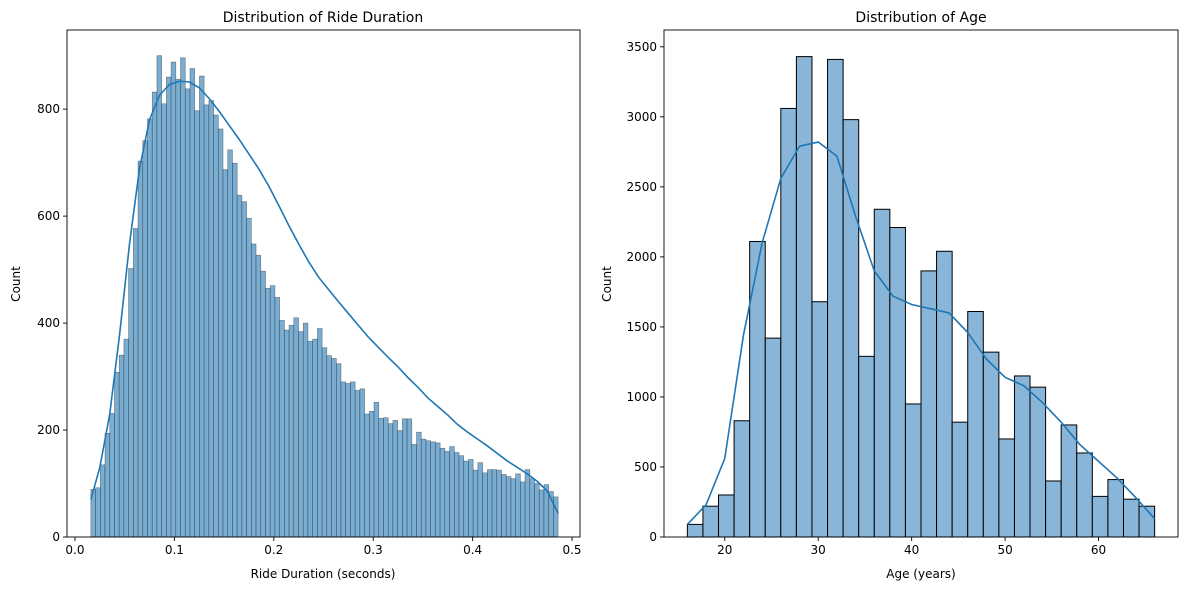 This screenshot has width=1189, height=590. Describe the element at coordinates (641, 327) in the screenshot. I see `y-tick-label: 1500` at that location.